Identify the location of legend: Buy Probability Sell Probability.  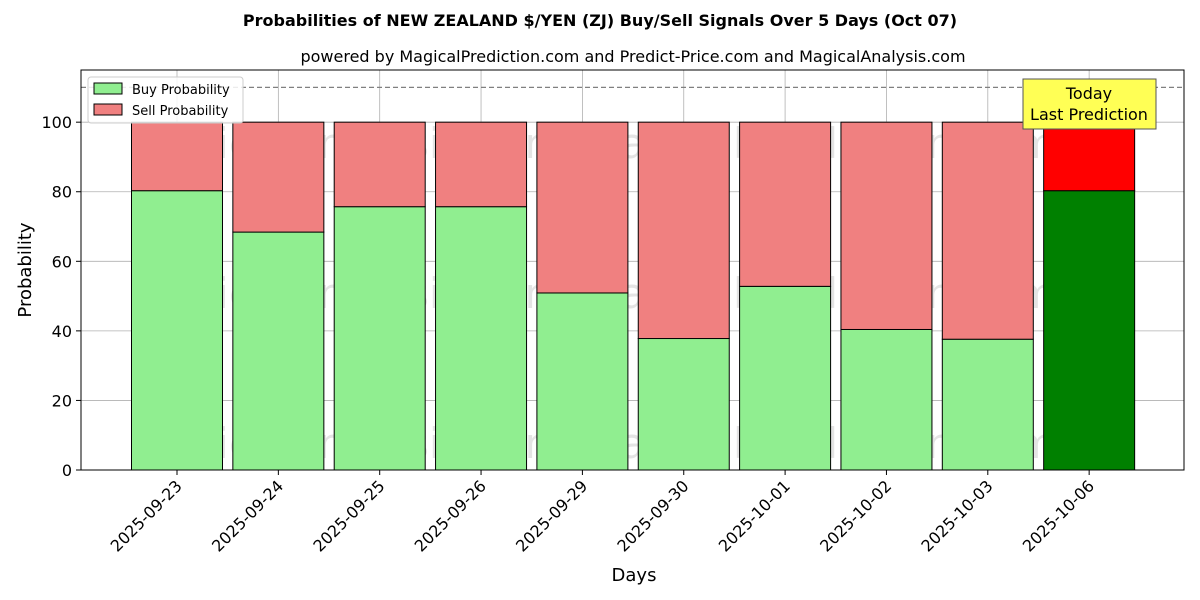
(165, 100).